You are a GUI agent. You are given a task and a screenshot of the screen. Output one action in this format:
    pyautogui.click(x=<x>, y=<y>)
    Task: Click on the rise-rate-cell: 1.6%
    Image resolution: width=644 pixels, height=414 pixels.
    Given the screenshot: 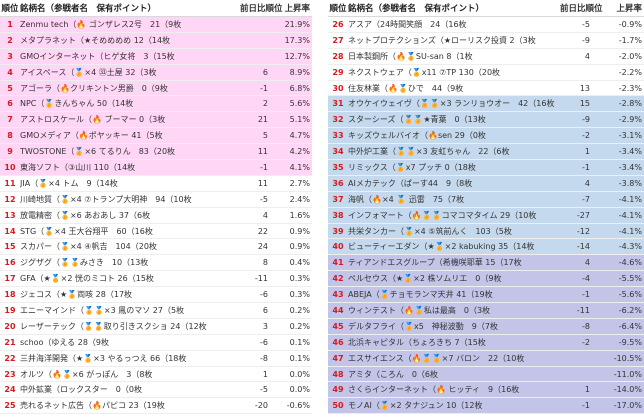 What is the action you would take?
    pyautogui.click(x=299, y=215)
    